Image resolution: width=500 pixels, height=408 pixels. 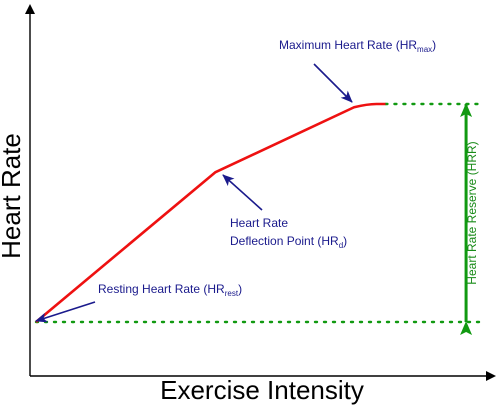 I want to click on y-axis-label: Heart Rate, so click(x=13, y=196).